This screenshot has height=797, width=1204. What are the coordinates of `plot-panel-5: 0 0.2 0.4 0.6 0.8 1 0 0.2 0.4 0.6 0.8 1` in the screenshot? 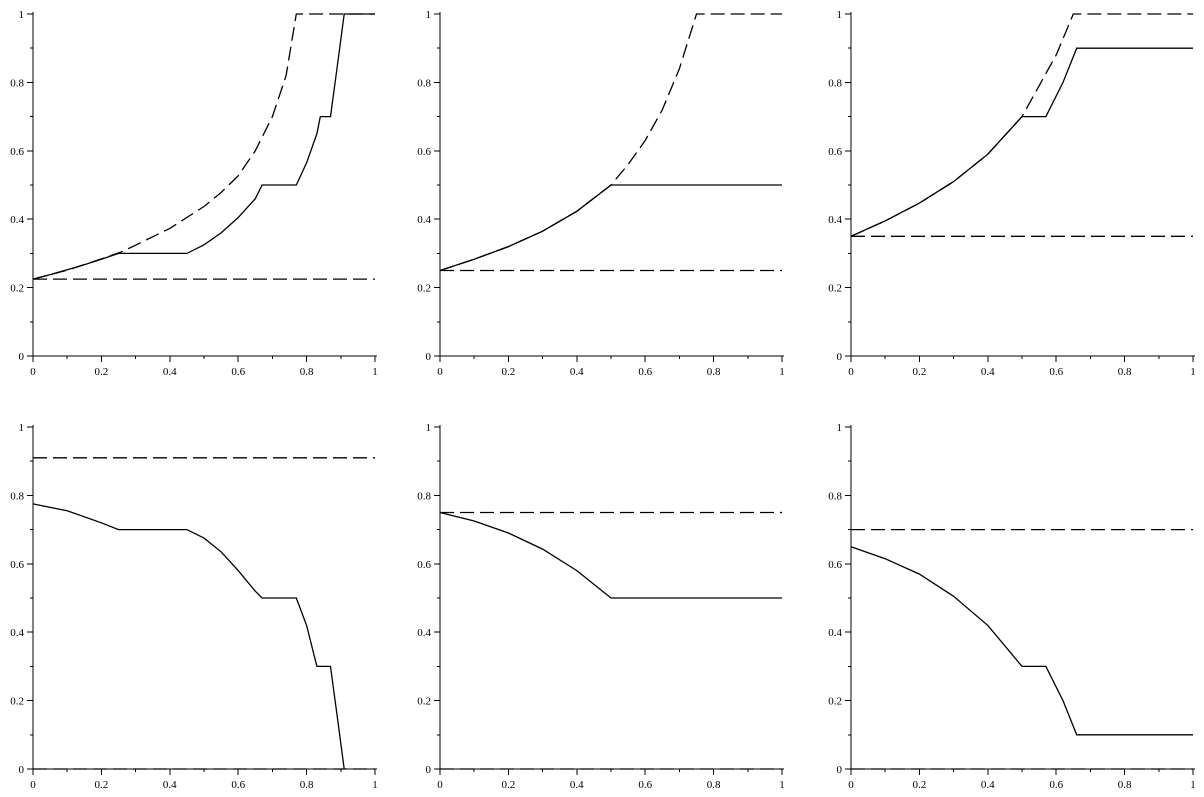 It's located at (601, 606).